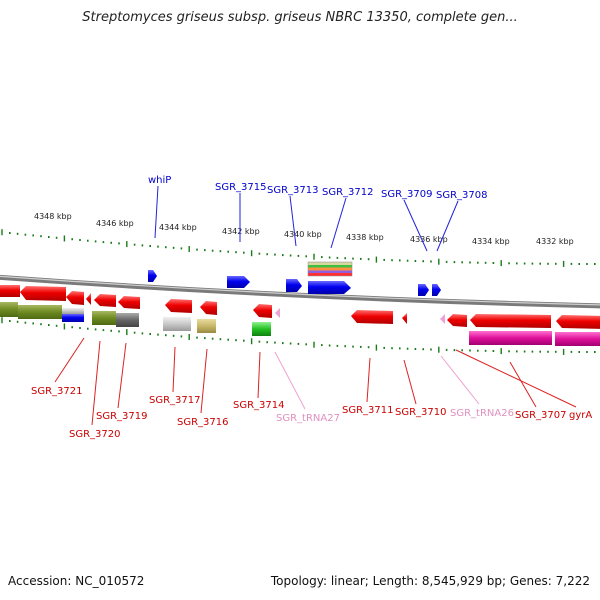  Describe the element at coordinates (178, 227) in the screenshot. I see `scale-label-4344: 4344 kbp` at that location.